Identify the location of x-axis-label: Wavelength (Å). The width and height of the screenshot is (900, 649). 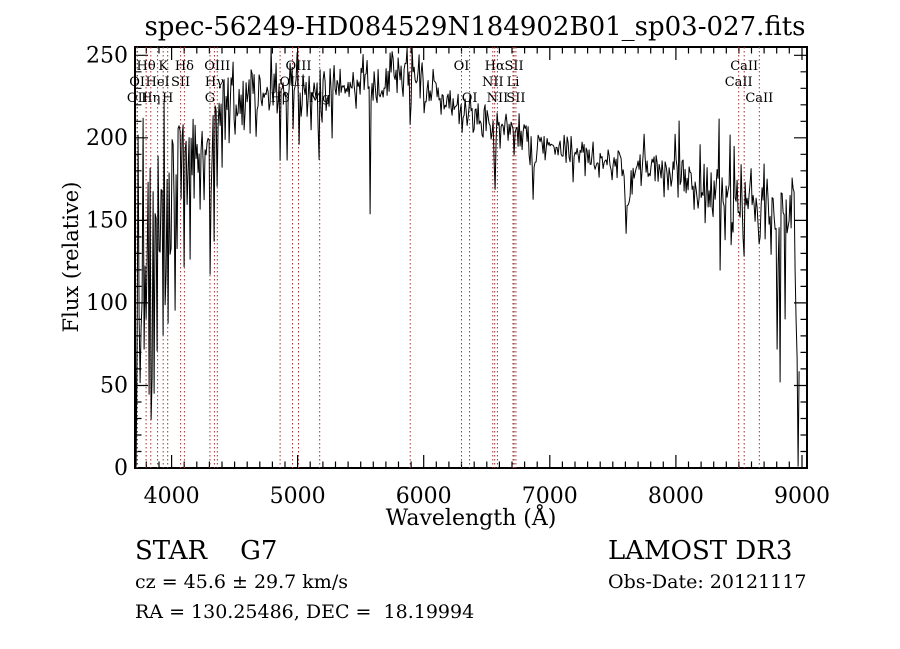
(471, 518).